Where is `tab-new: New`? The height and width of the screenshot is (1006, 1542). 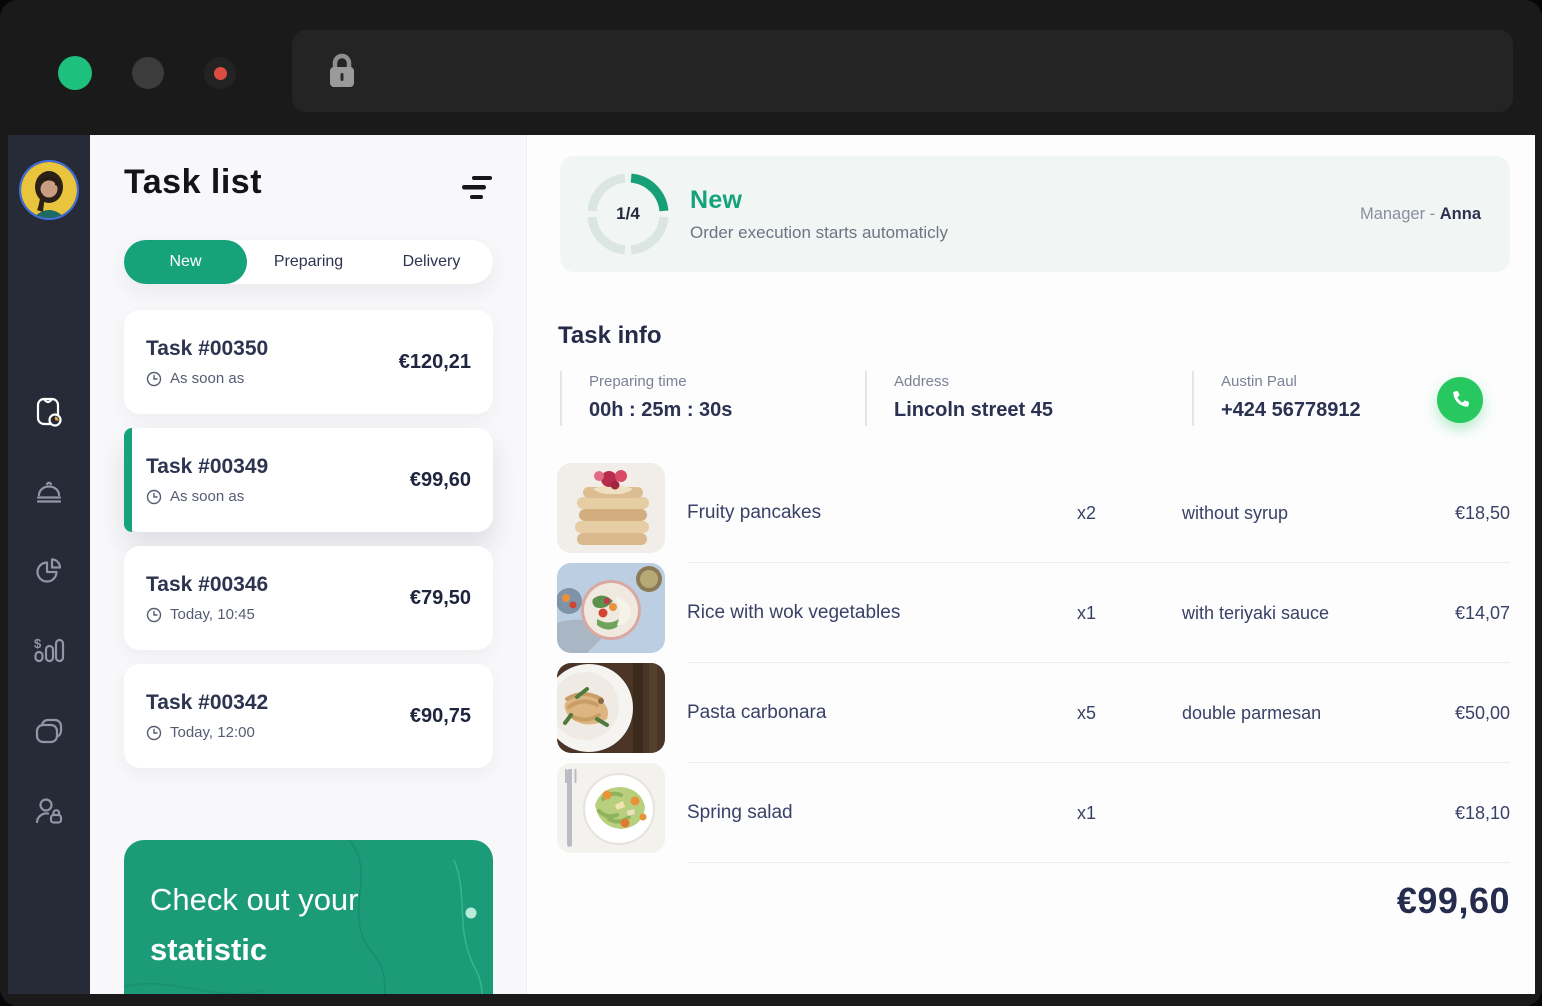
tab-new: New is located at coordinates (185, 262).